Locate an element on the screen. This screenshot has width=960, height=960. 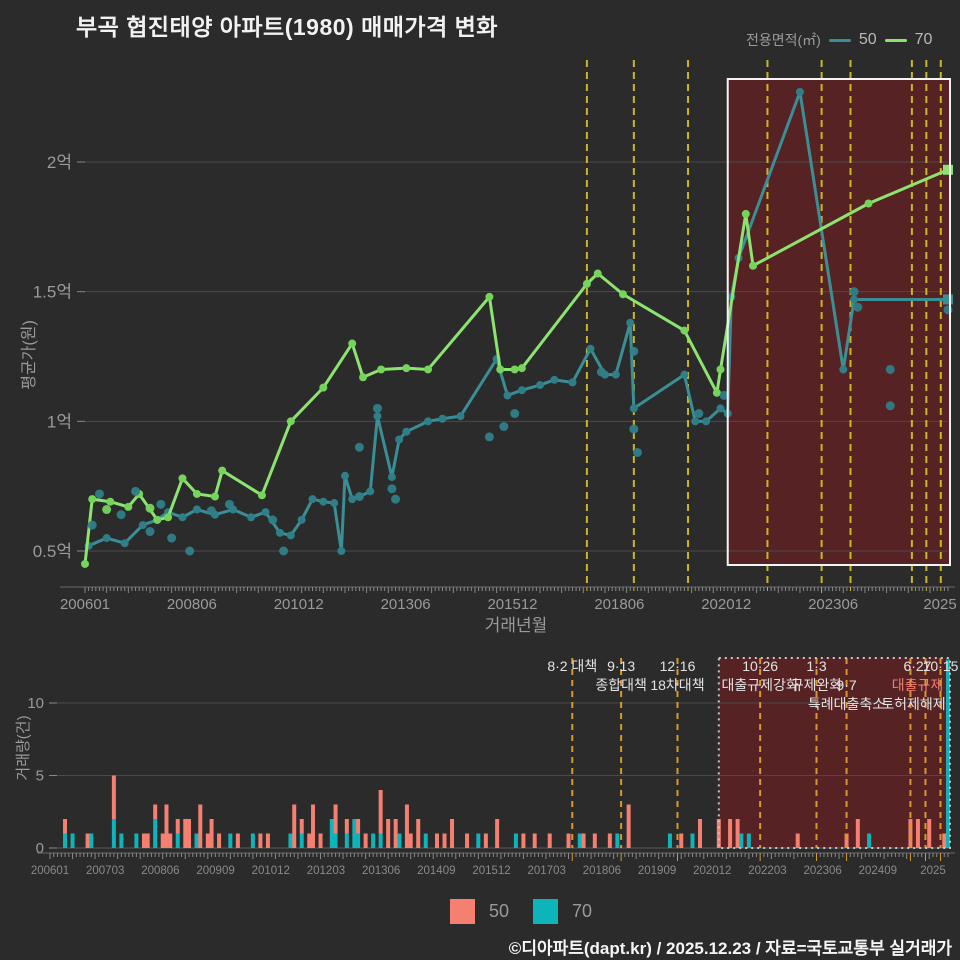
legend-line-70-label: 70 is located at coordinates (923, 39).